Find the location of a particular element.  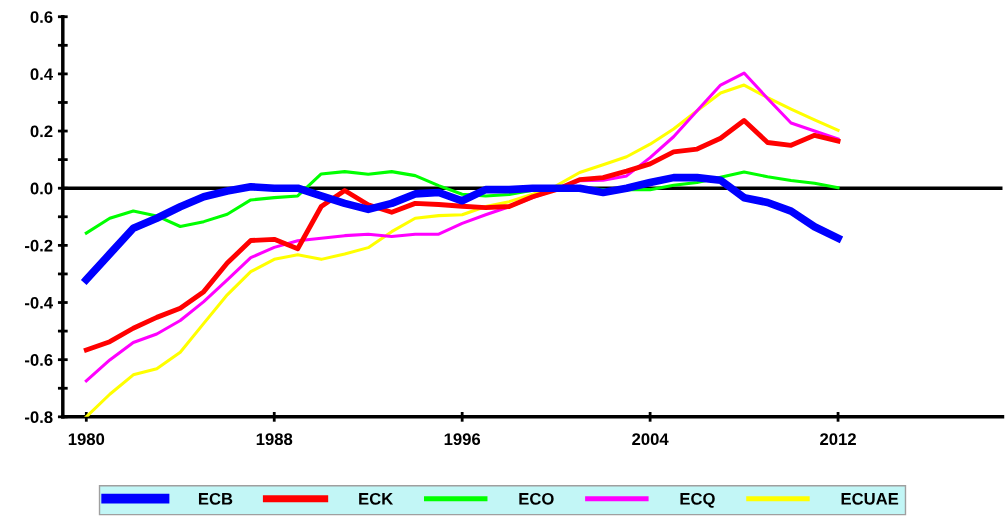

x-tick-label: 2012 is located at coordinates (838, 439).